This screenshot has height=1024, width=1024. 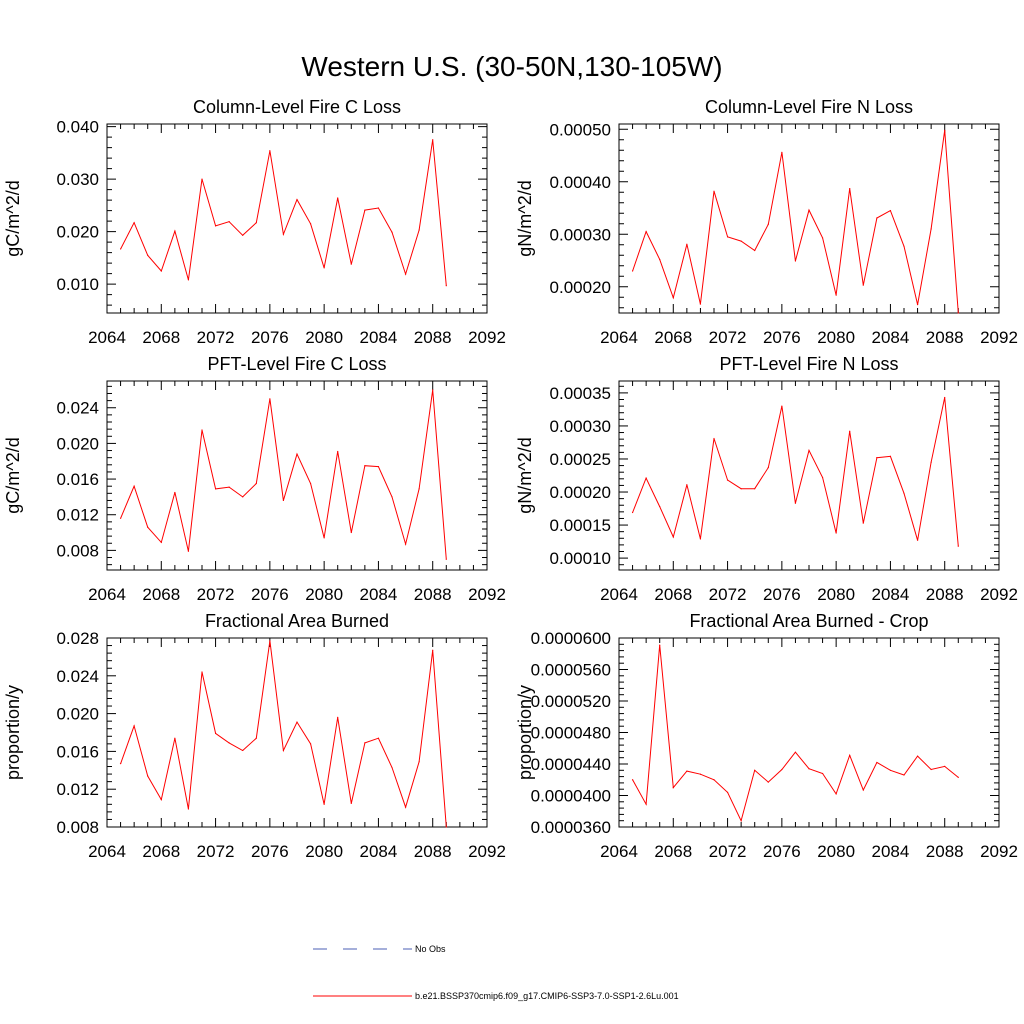 I want to click on y-tick-label: 0.008, so click(x=77, y=550).